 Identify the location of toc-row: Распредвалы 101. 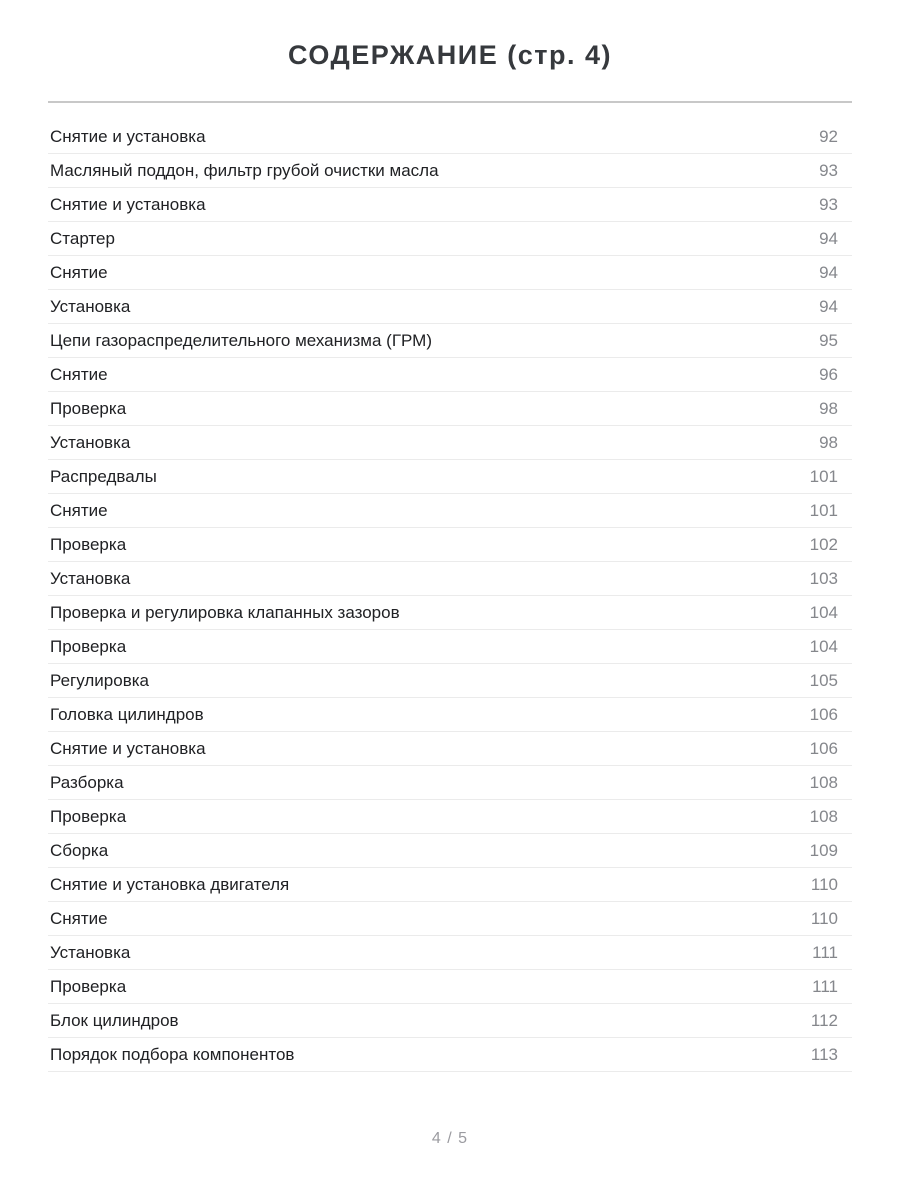
(450, 477).